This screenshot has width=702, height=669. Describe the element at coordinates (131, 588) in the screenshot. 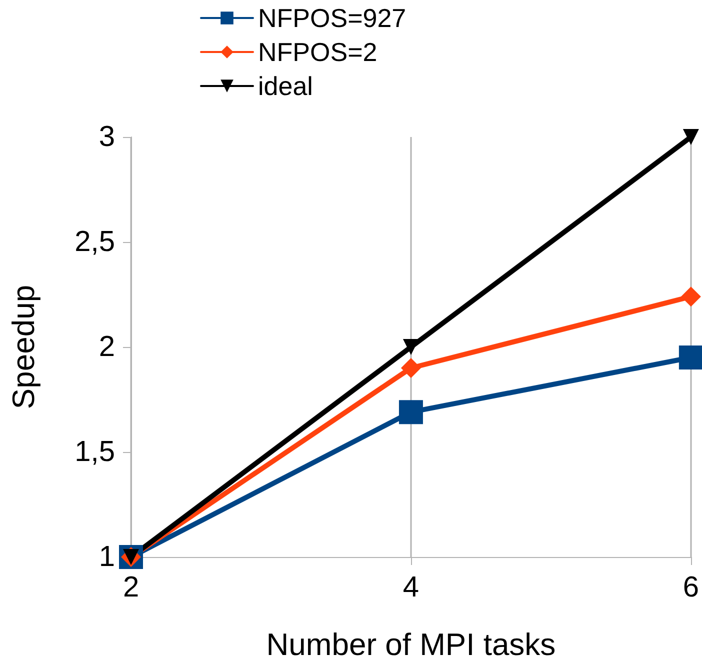

I see `x-tick-label: 2` at that location.